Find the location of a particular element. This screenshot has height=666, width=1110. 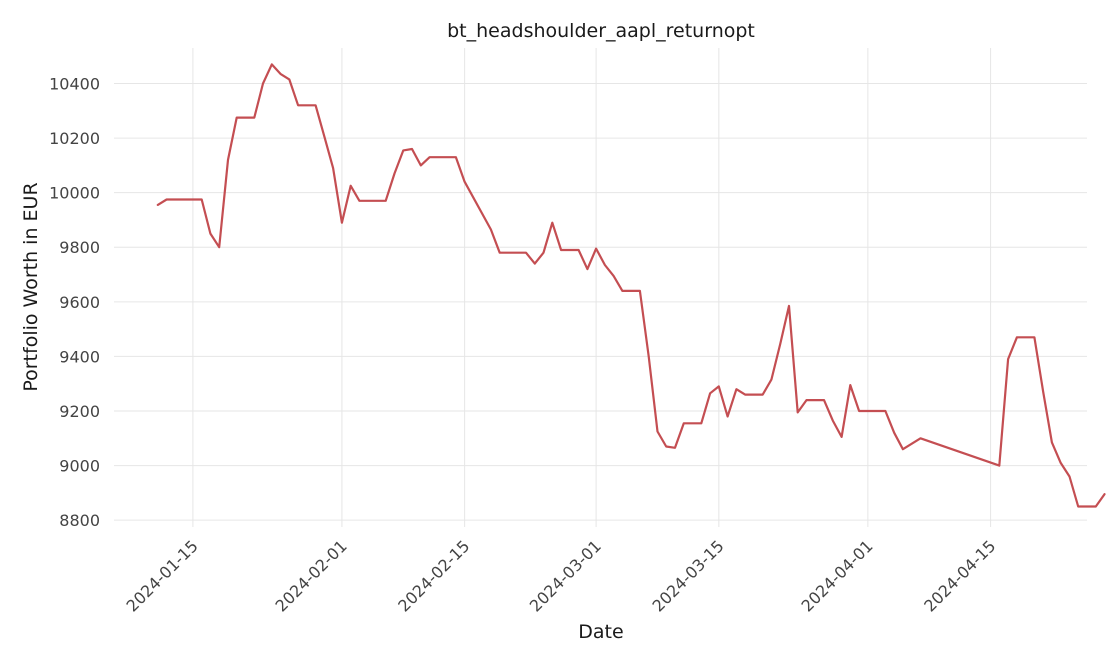

y-tick-label: 10200 is located at coordinates (74, 138).